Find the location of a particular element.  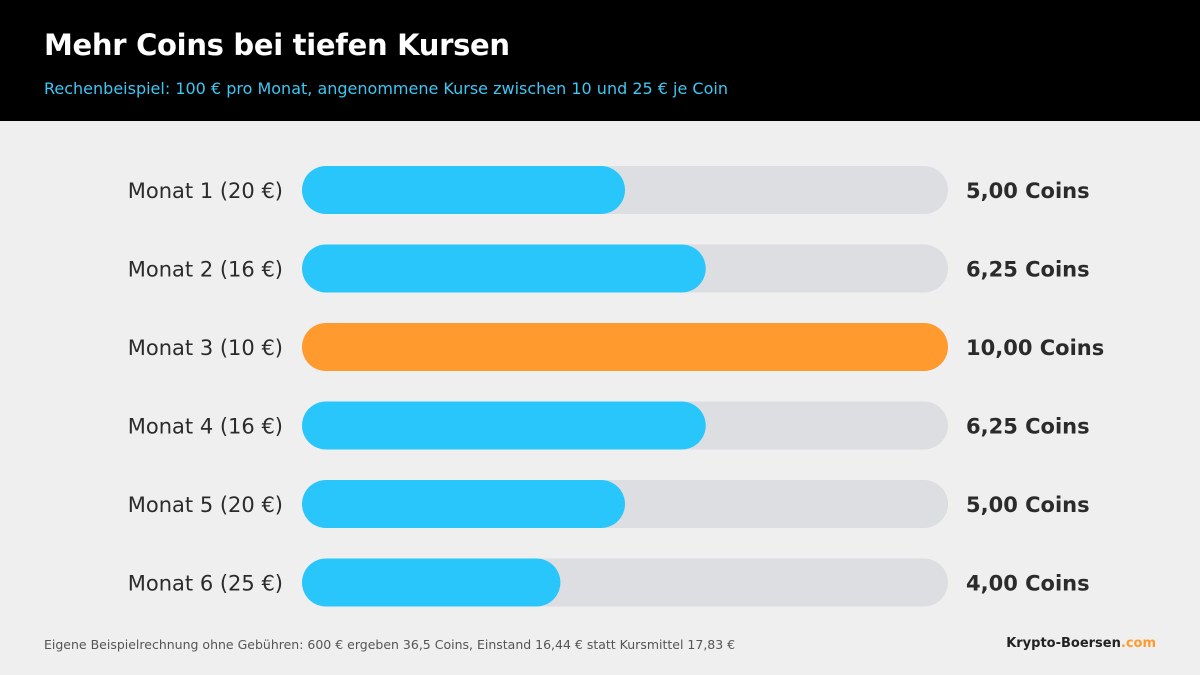

category-label: Monat 1 (20 €) is located at coordinates (205, 191).